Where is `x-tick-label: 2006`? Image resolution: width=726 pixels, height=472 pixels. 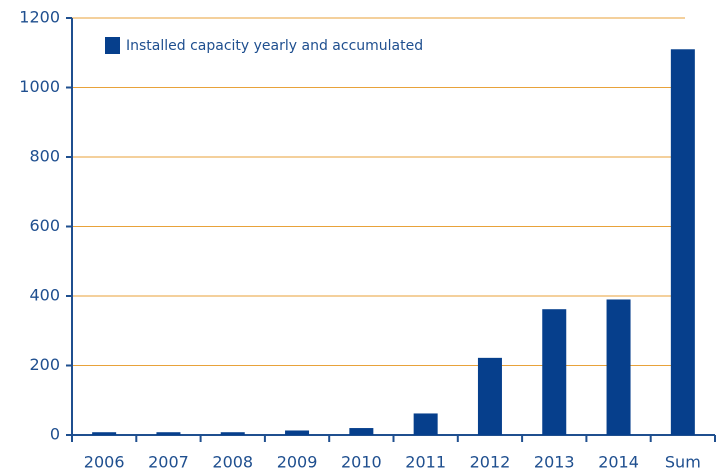
x-tick-label: 2006 is located at coordinates (104, 462).